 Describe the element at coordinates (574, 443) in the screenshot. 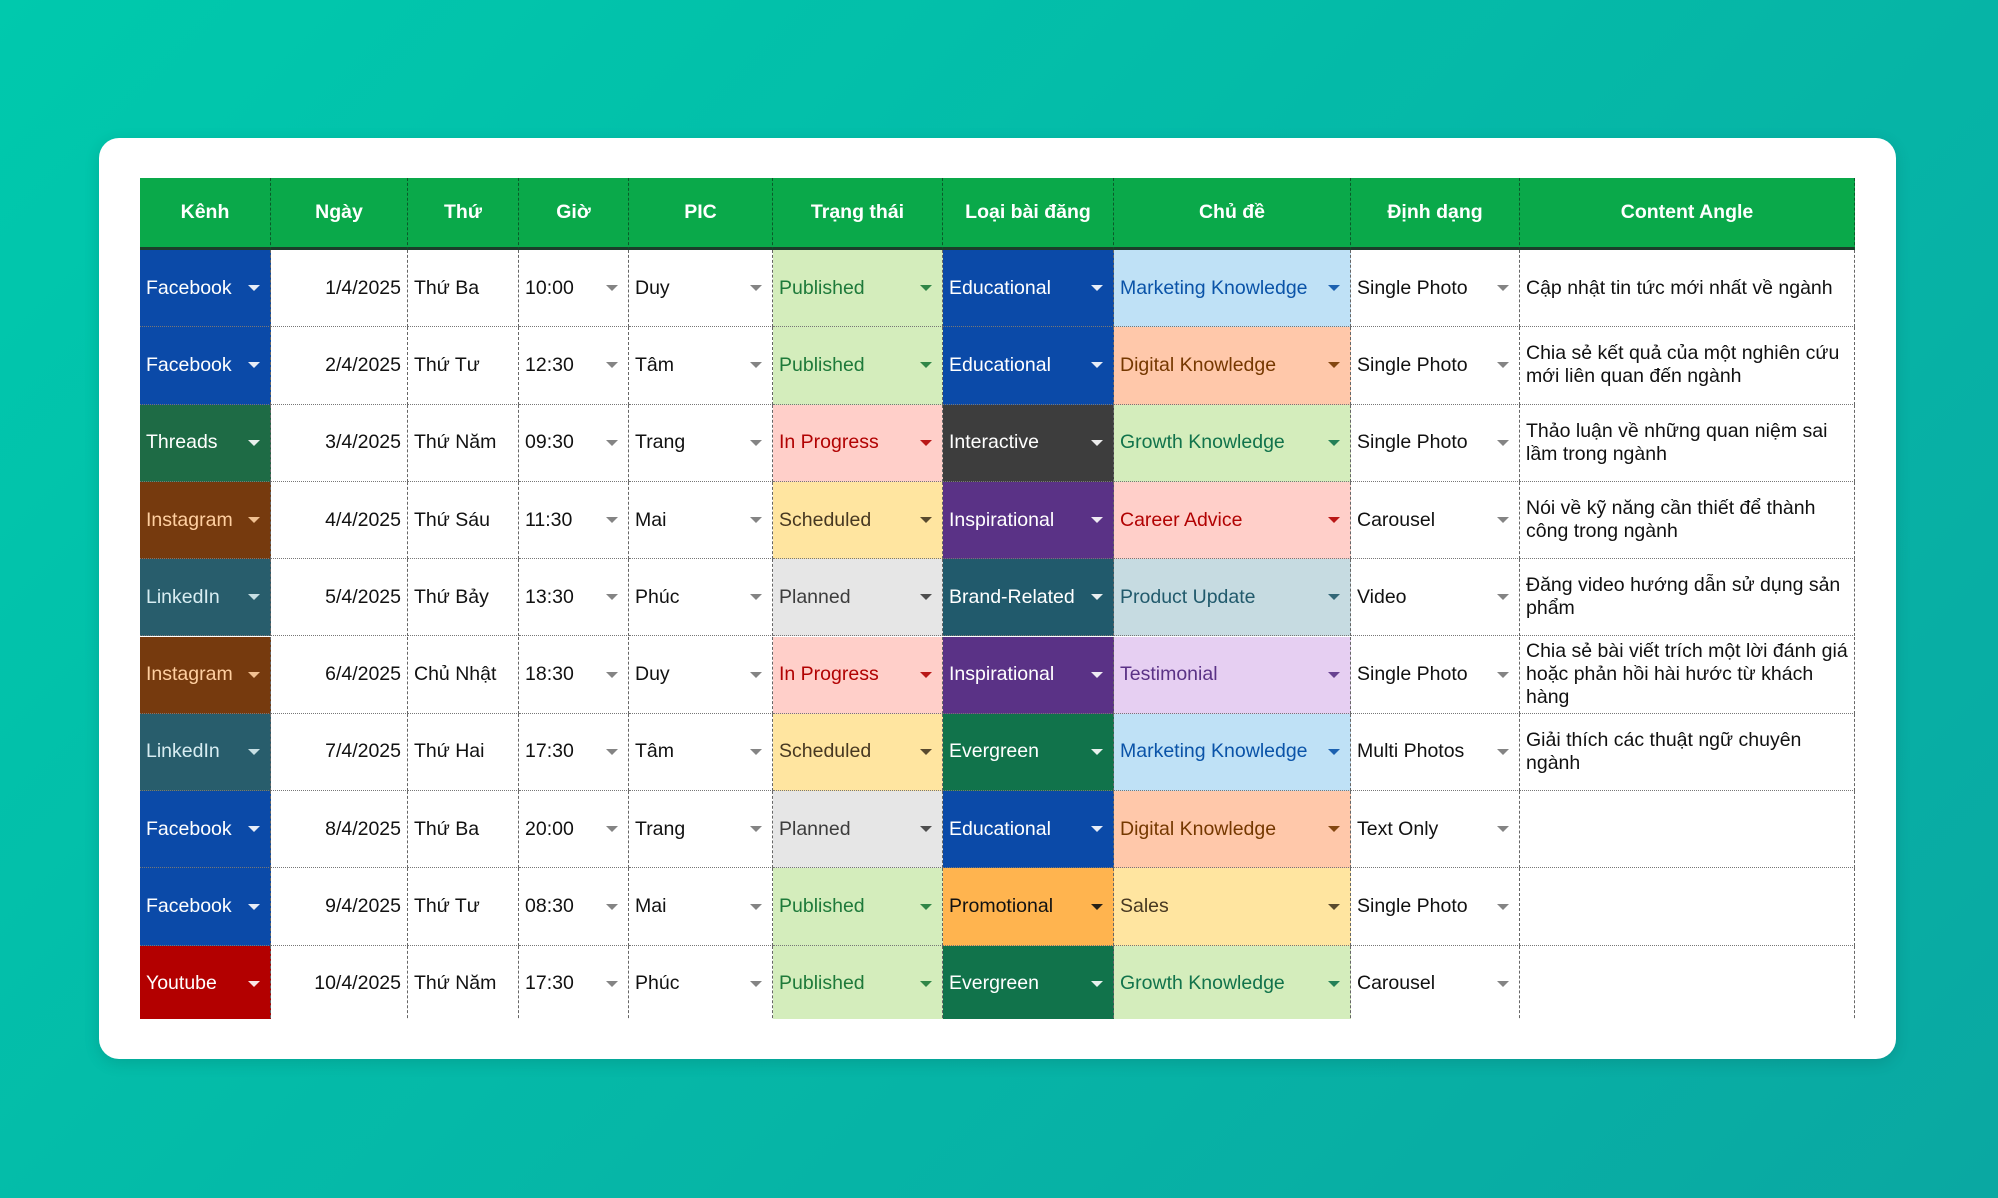

I see `table-cell: 09:30` at that location.